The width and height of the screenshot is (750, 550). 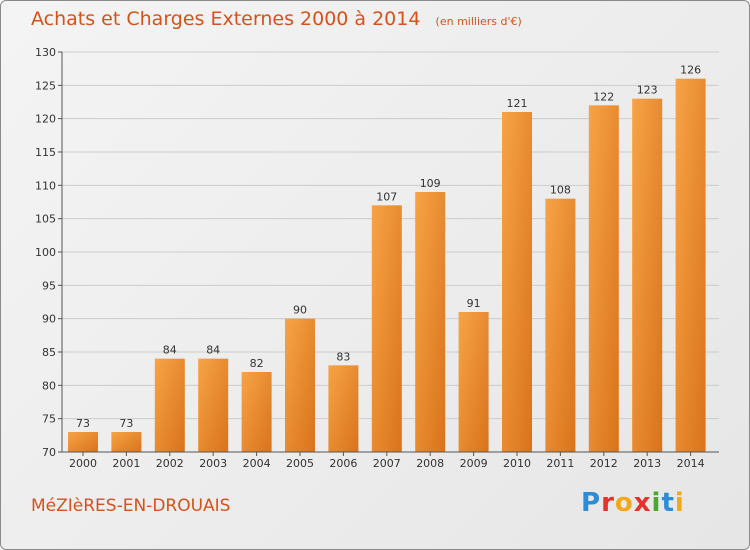 I want to click on bar-value-label: 90, so click(x=300, y=310).